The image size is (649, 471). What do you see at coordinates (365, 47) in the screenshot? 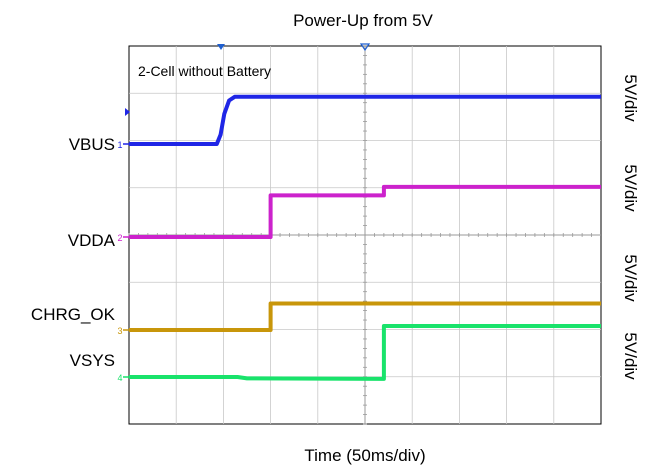
I see `time-reference-icon` at bounding box center [365, 47].